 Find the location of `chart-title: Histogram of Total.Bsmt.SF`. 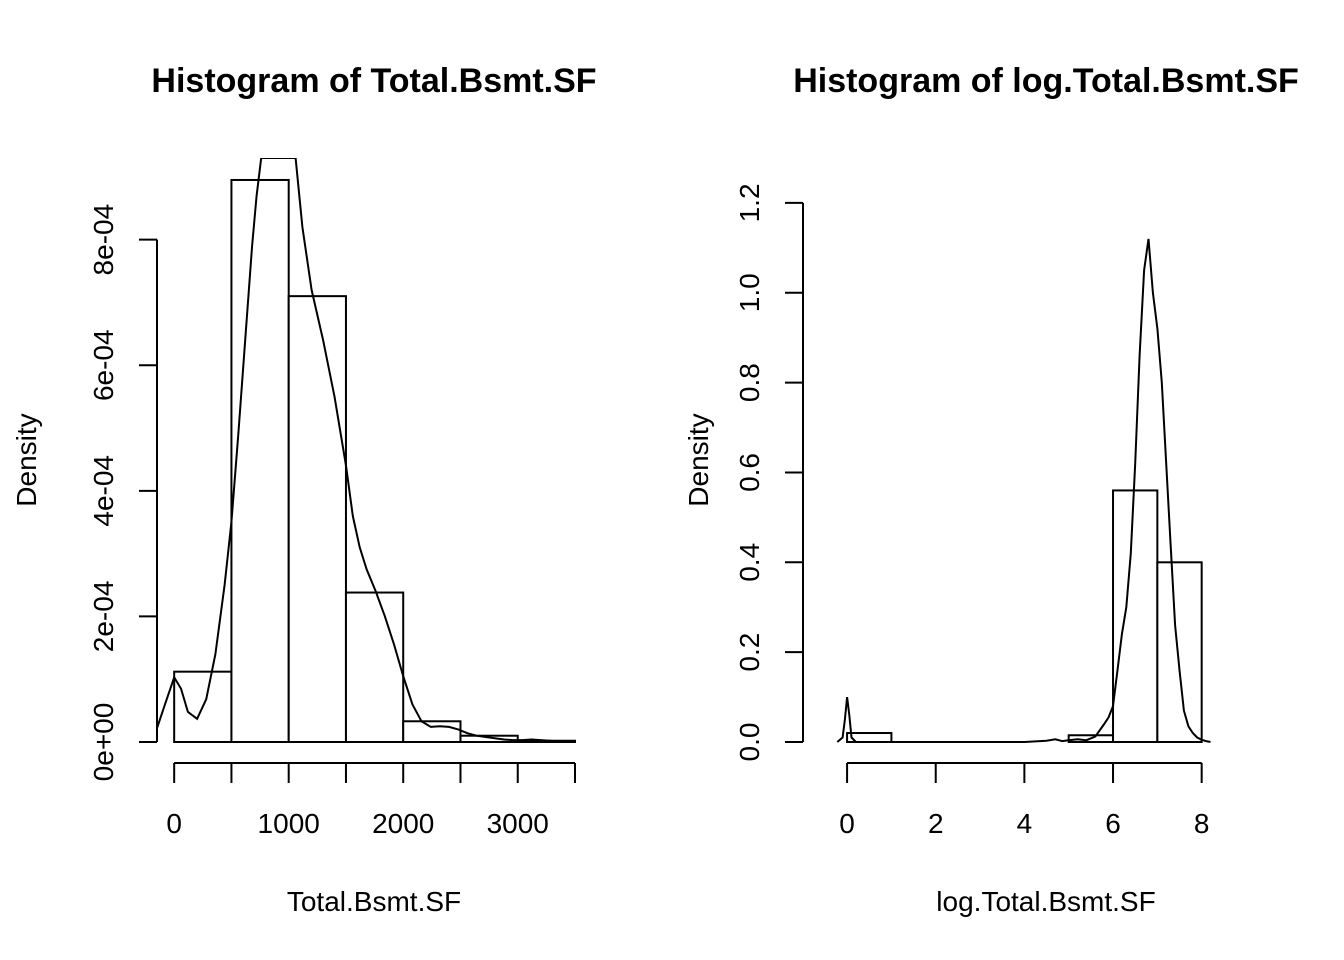

chart-title: Histogram of Total.Bsmt.SF is located at coordinates (373, 81).